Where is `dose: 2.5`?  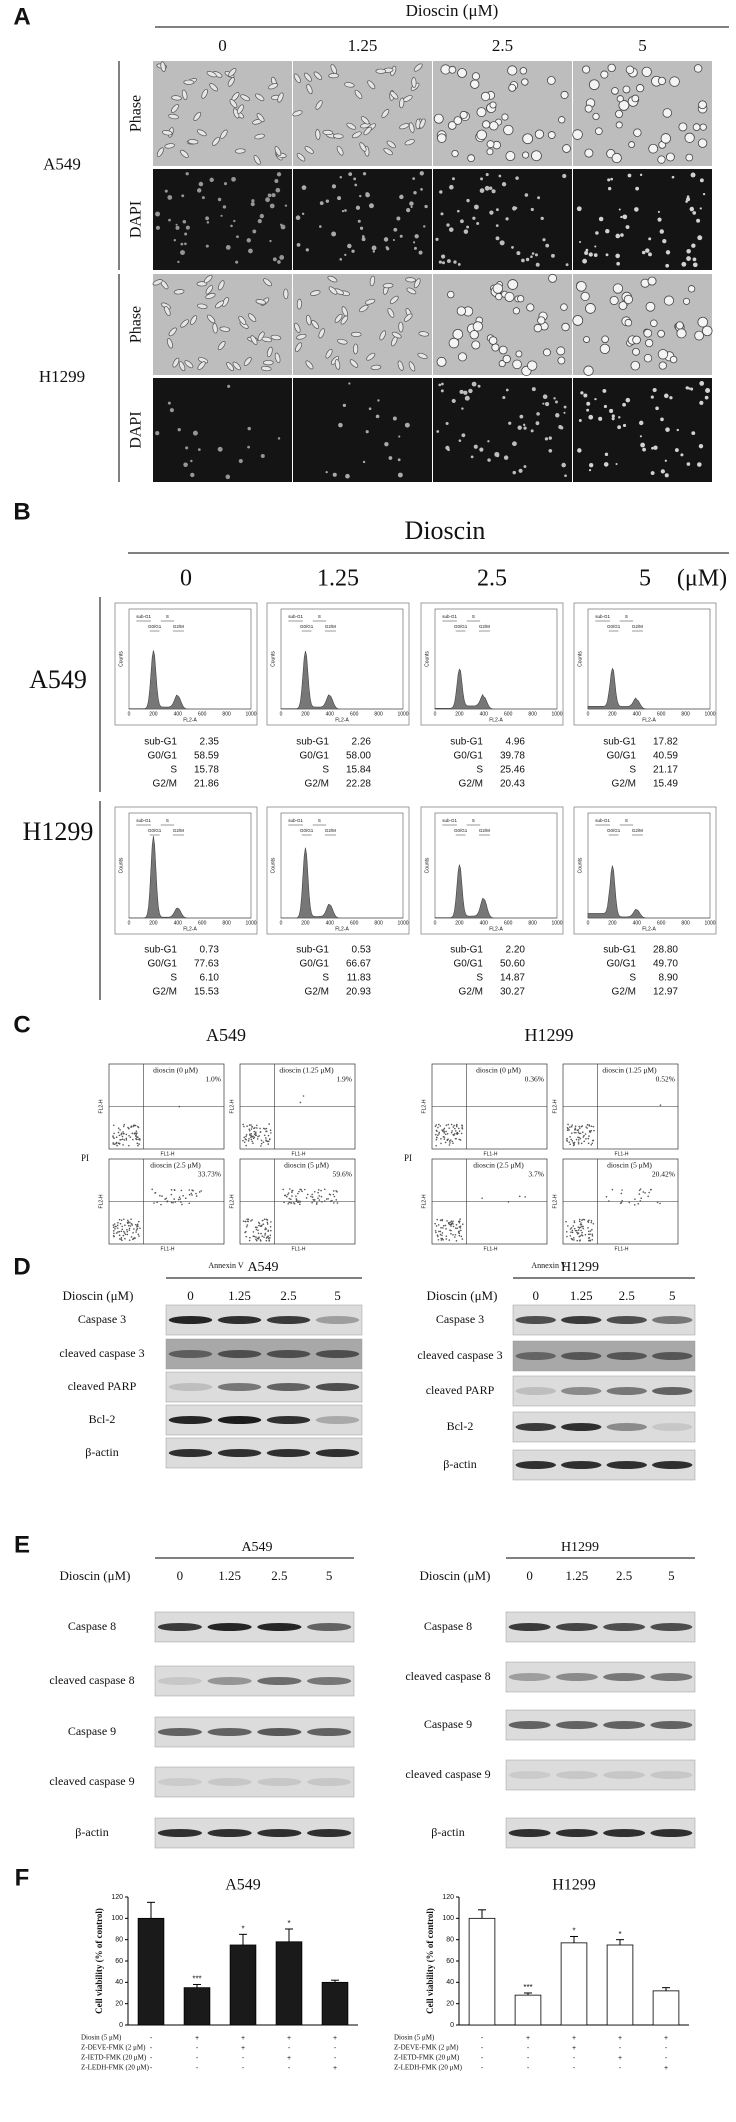 dose: 2.5 is located at coordinates (624, 1575).